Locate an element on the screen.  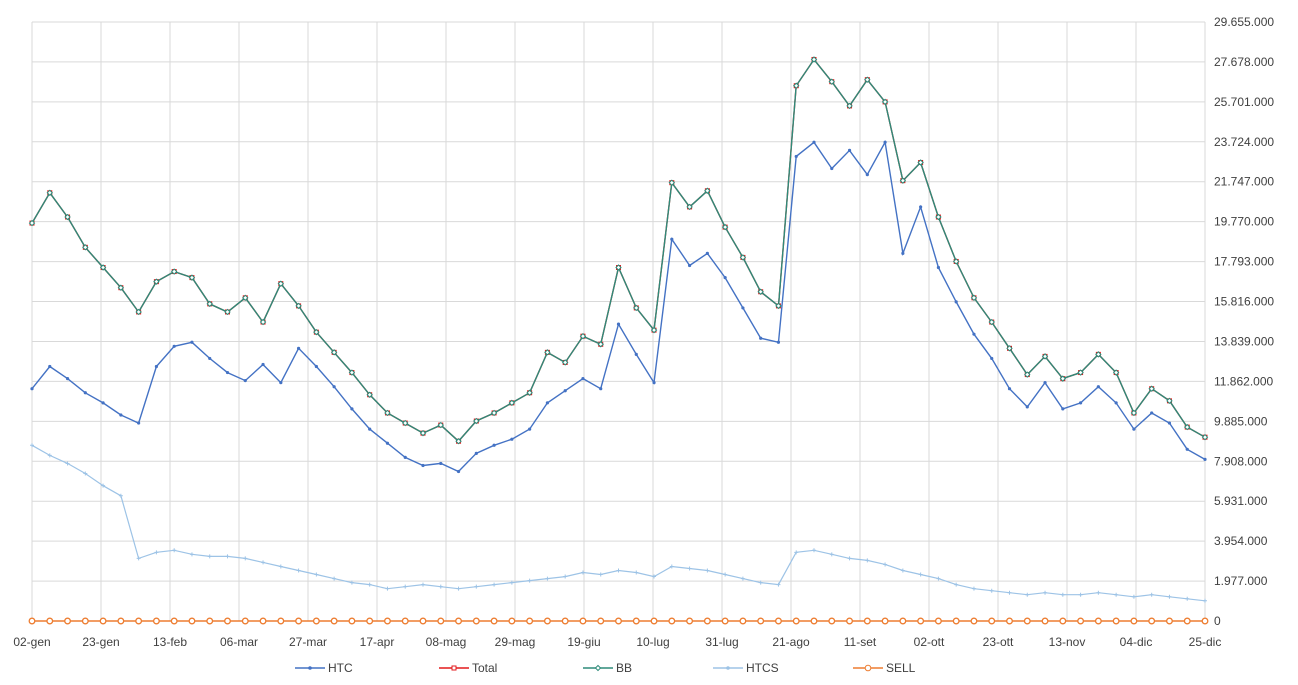
legend-item-htc: HTC is located at coordinates (324, 668).